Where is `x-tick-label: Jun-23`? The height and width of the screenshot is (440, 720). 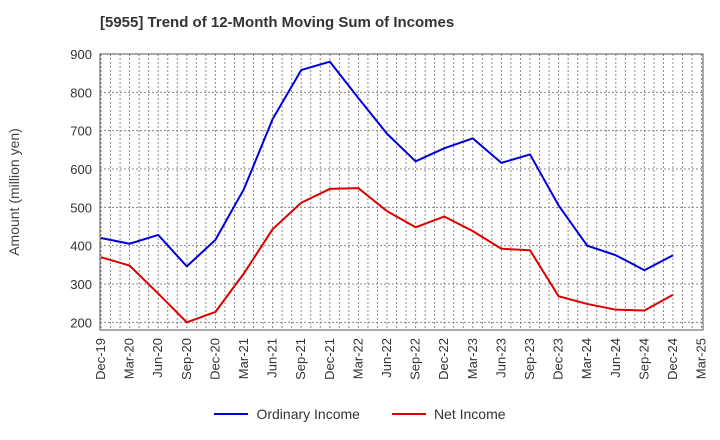 x-tick-label: Jun-23 is located at coordinates (500, 358).